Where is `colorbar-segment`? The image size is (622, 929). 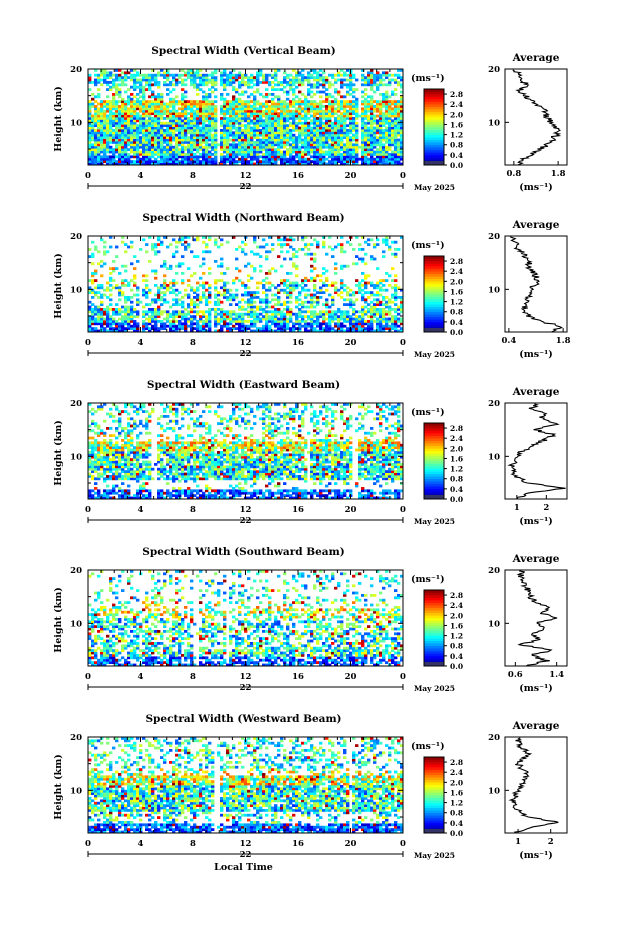
colorbar-segment is located at coordinates (434, 138).